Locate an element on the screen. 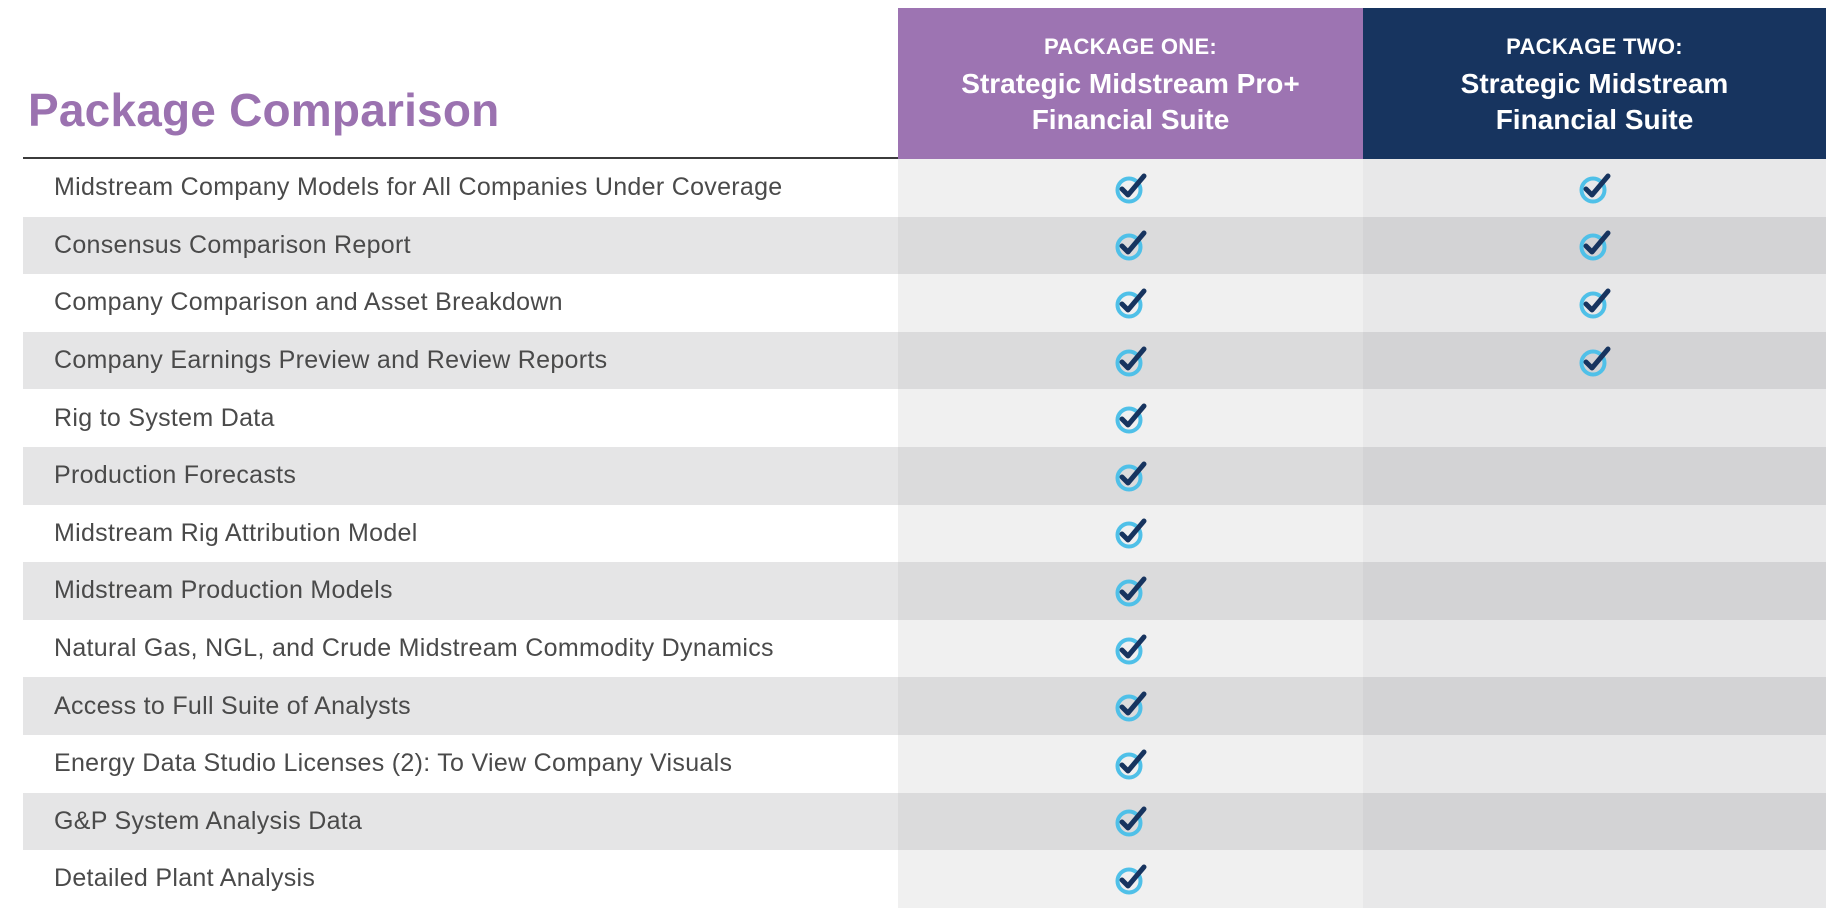 This screenshot has height=919, width=1836. title-cell: Package Comparison is located at coordinates (460, 83).